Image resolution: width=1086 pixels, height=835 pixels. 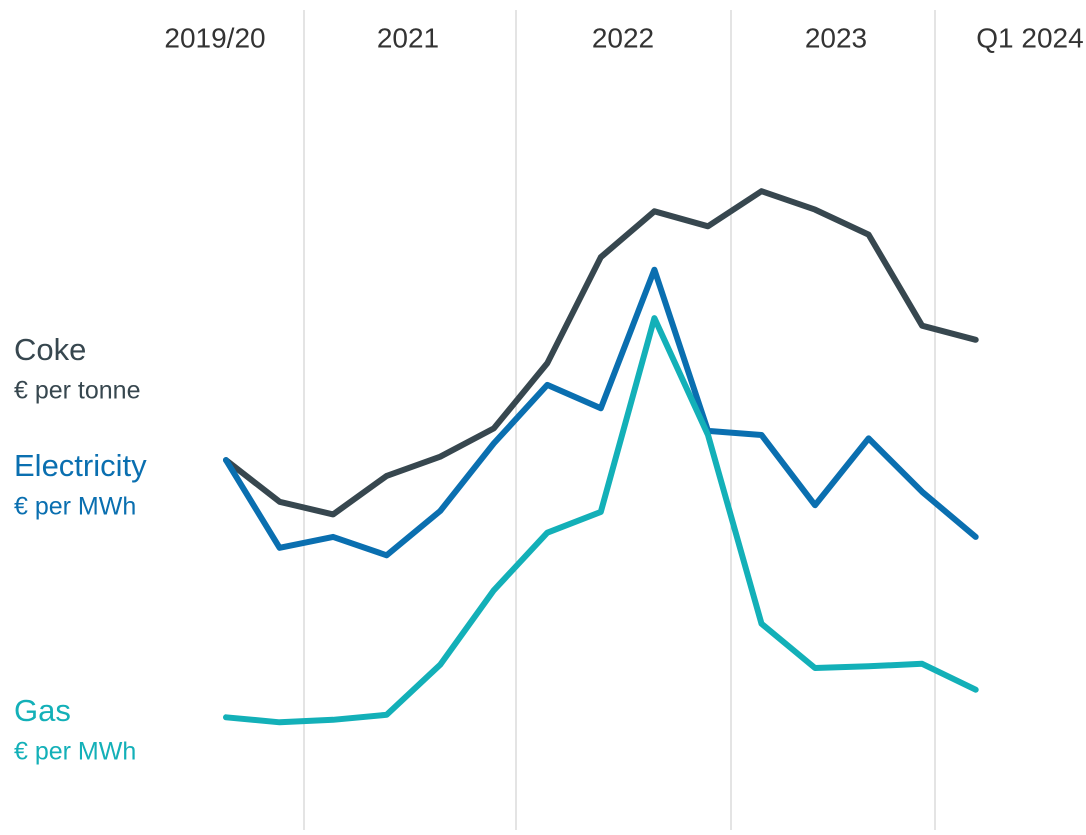 What do you see at coordinates (836, 37) in the screenshot?
I see `period-label: 2023` at bounding box center [836, 37].